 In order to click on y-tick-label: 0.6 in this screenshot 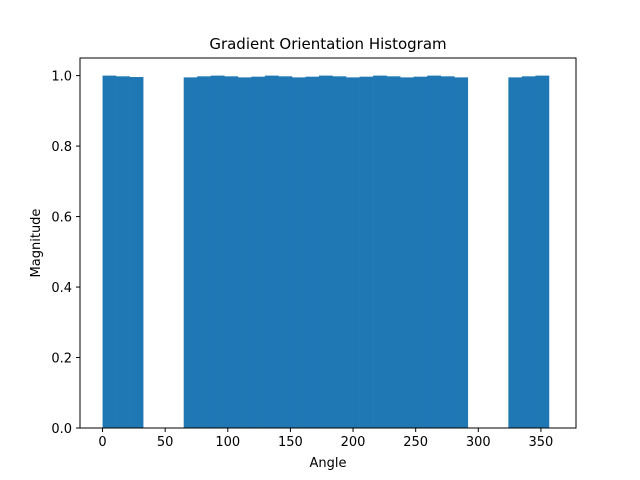, I will do `click(61, 218)`.